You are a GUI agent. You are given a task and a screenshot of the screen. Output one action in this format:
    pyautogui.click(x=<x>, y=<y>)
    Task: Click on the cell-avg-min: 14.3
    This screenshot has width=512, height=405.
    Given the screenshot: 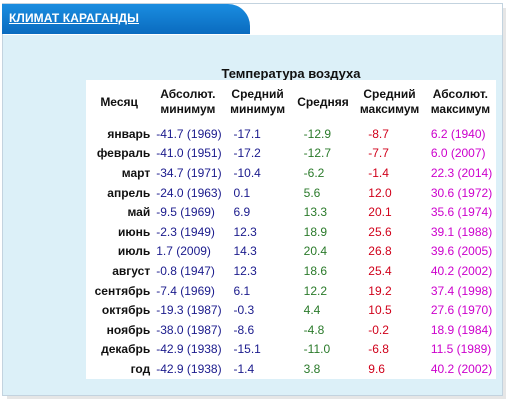 What is the action you would take?
    pyautogui.click(x=245, y=251)
    